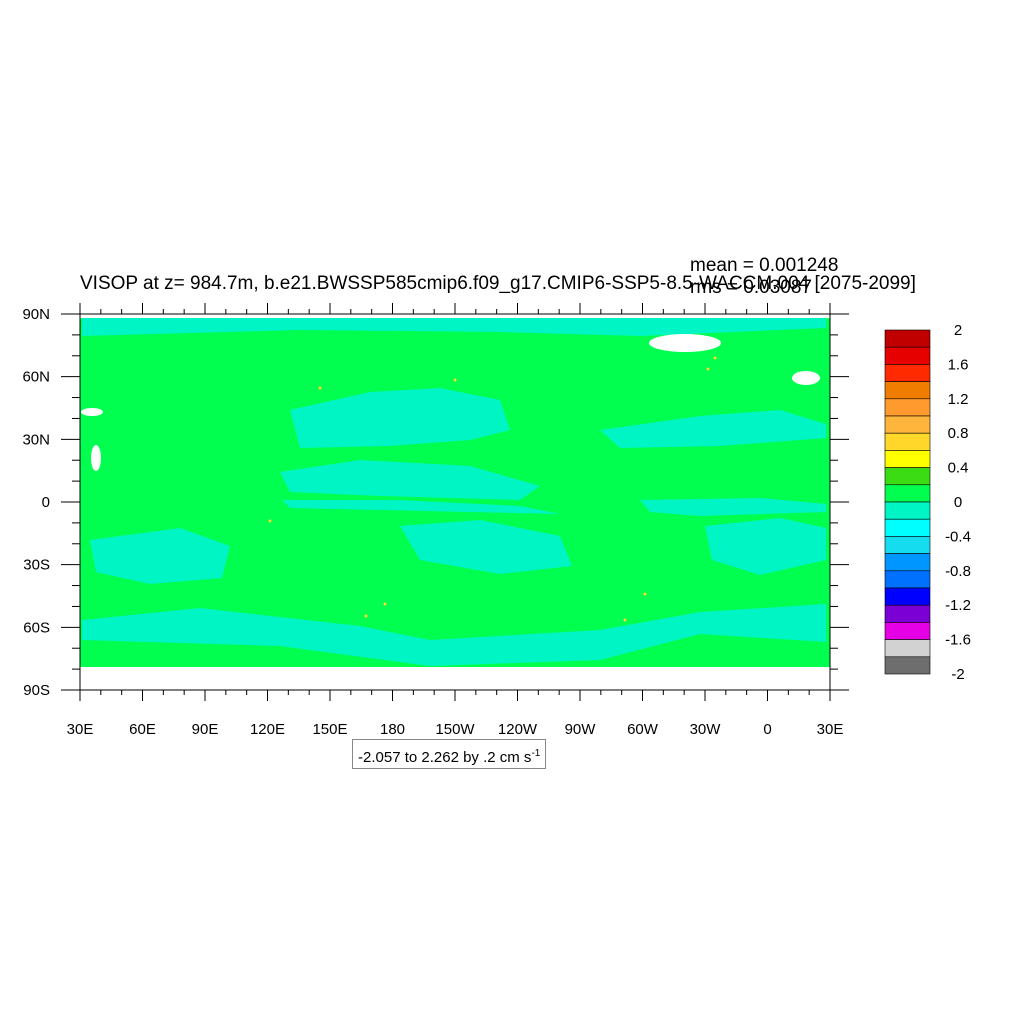 Image resolution: width=1024 pixels, height=1024 pixels. Describe the element at coordinates (142, 729) in the screenshot. I see `x-tick-label: 60E` at that location.